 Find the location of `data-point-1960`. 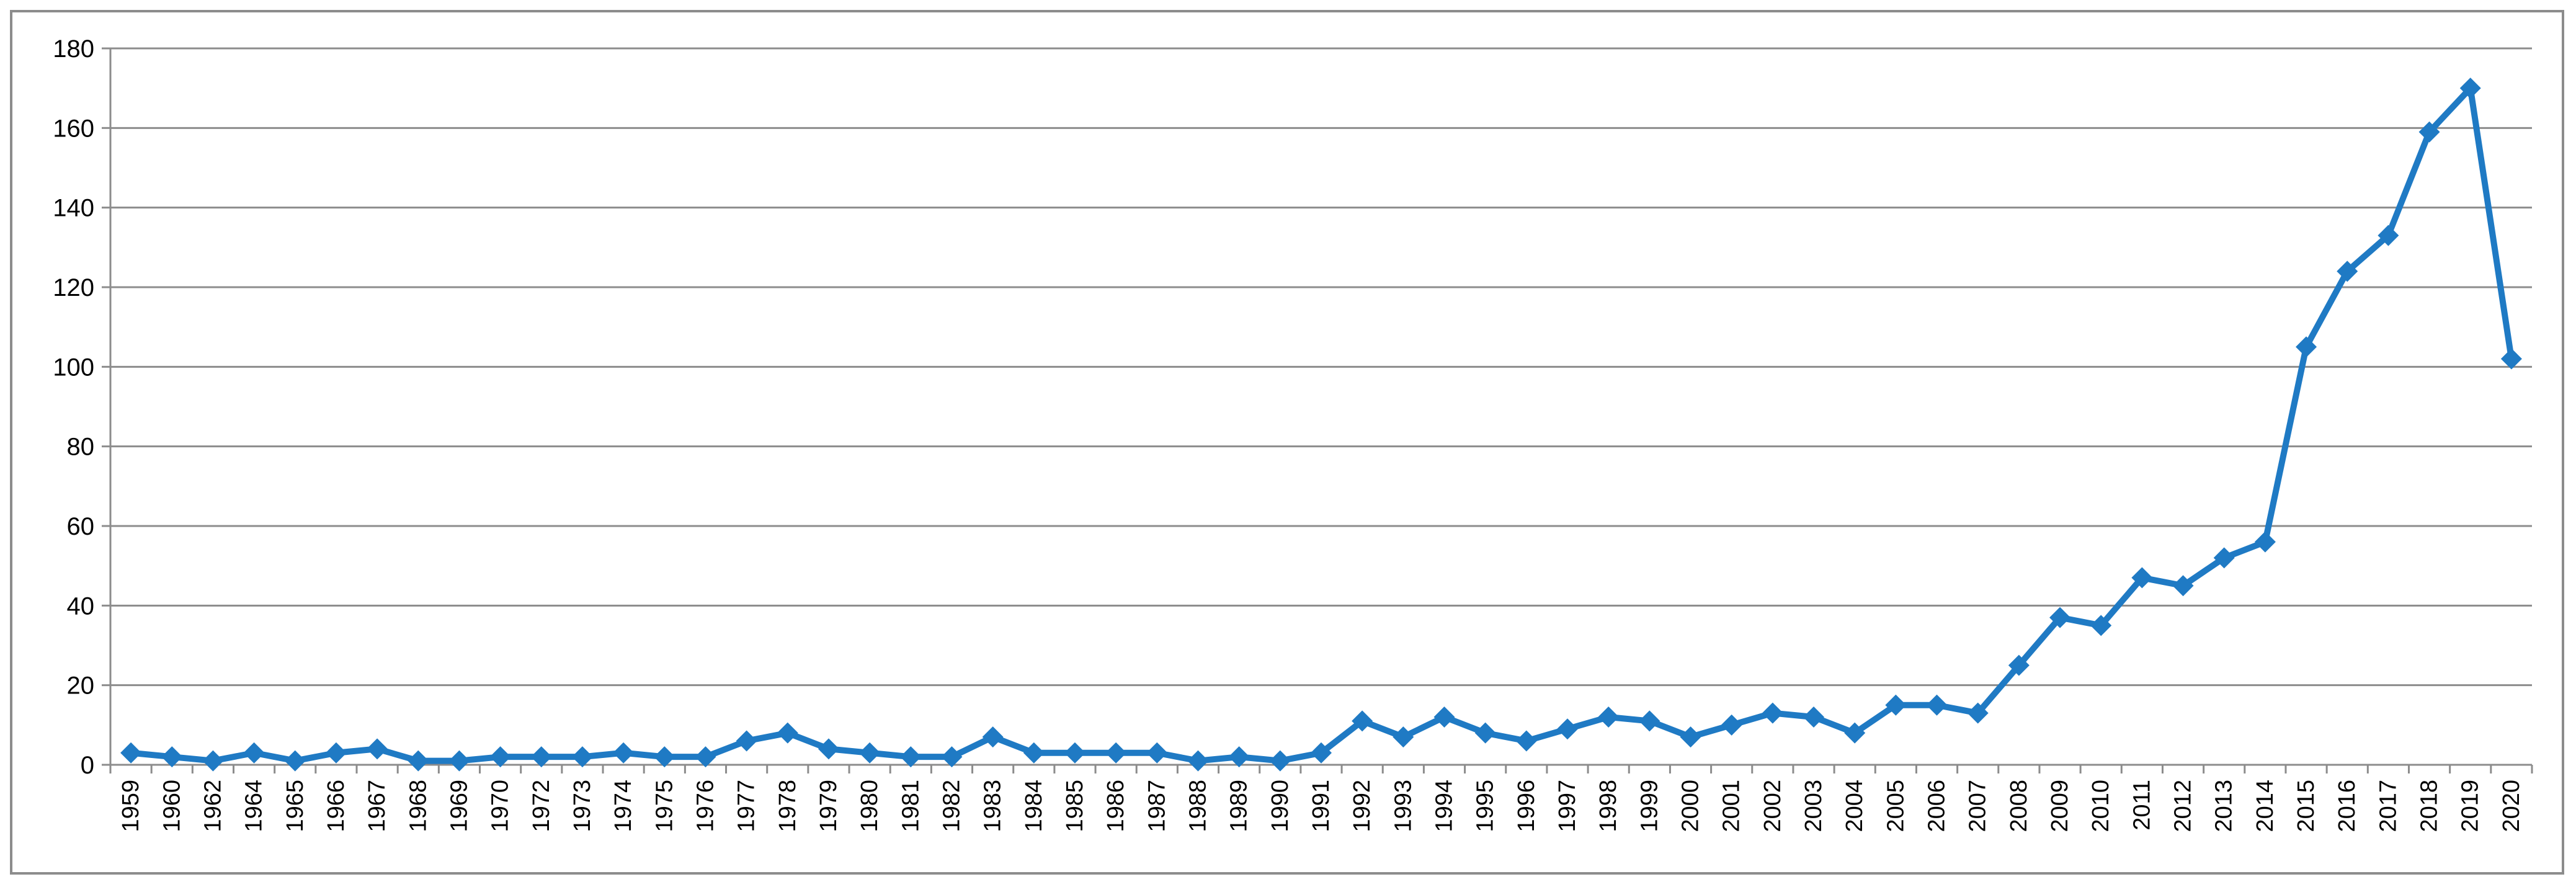

data-point-1960 is located at coordinates (172, 757).